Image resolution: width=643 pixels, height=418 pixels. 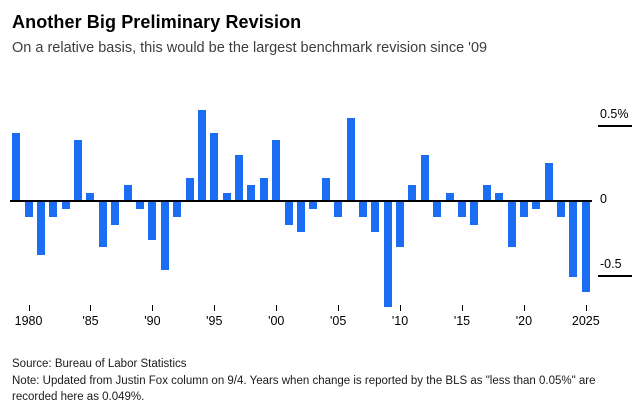 What do you see at coordinates (573, 239) in the screenshot?
I see `bar-2024` at bounding box center [573, 239].